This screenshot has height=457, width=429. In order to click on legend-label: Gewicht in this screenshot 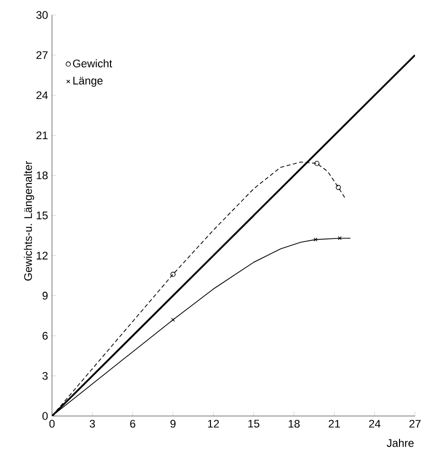, I will do `click(92, 63)`.